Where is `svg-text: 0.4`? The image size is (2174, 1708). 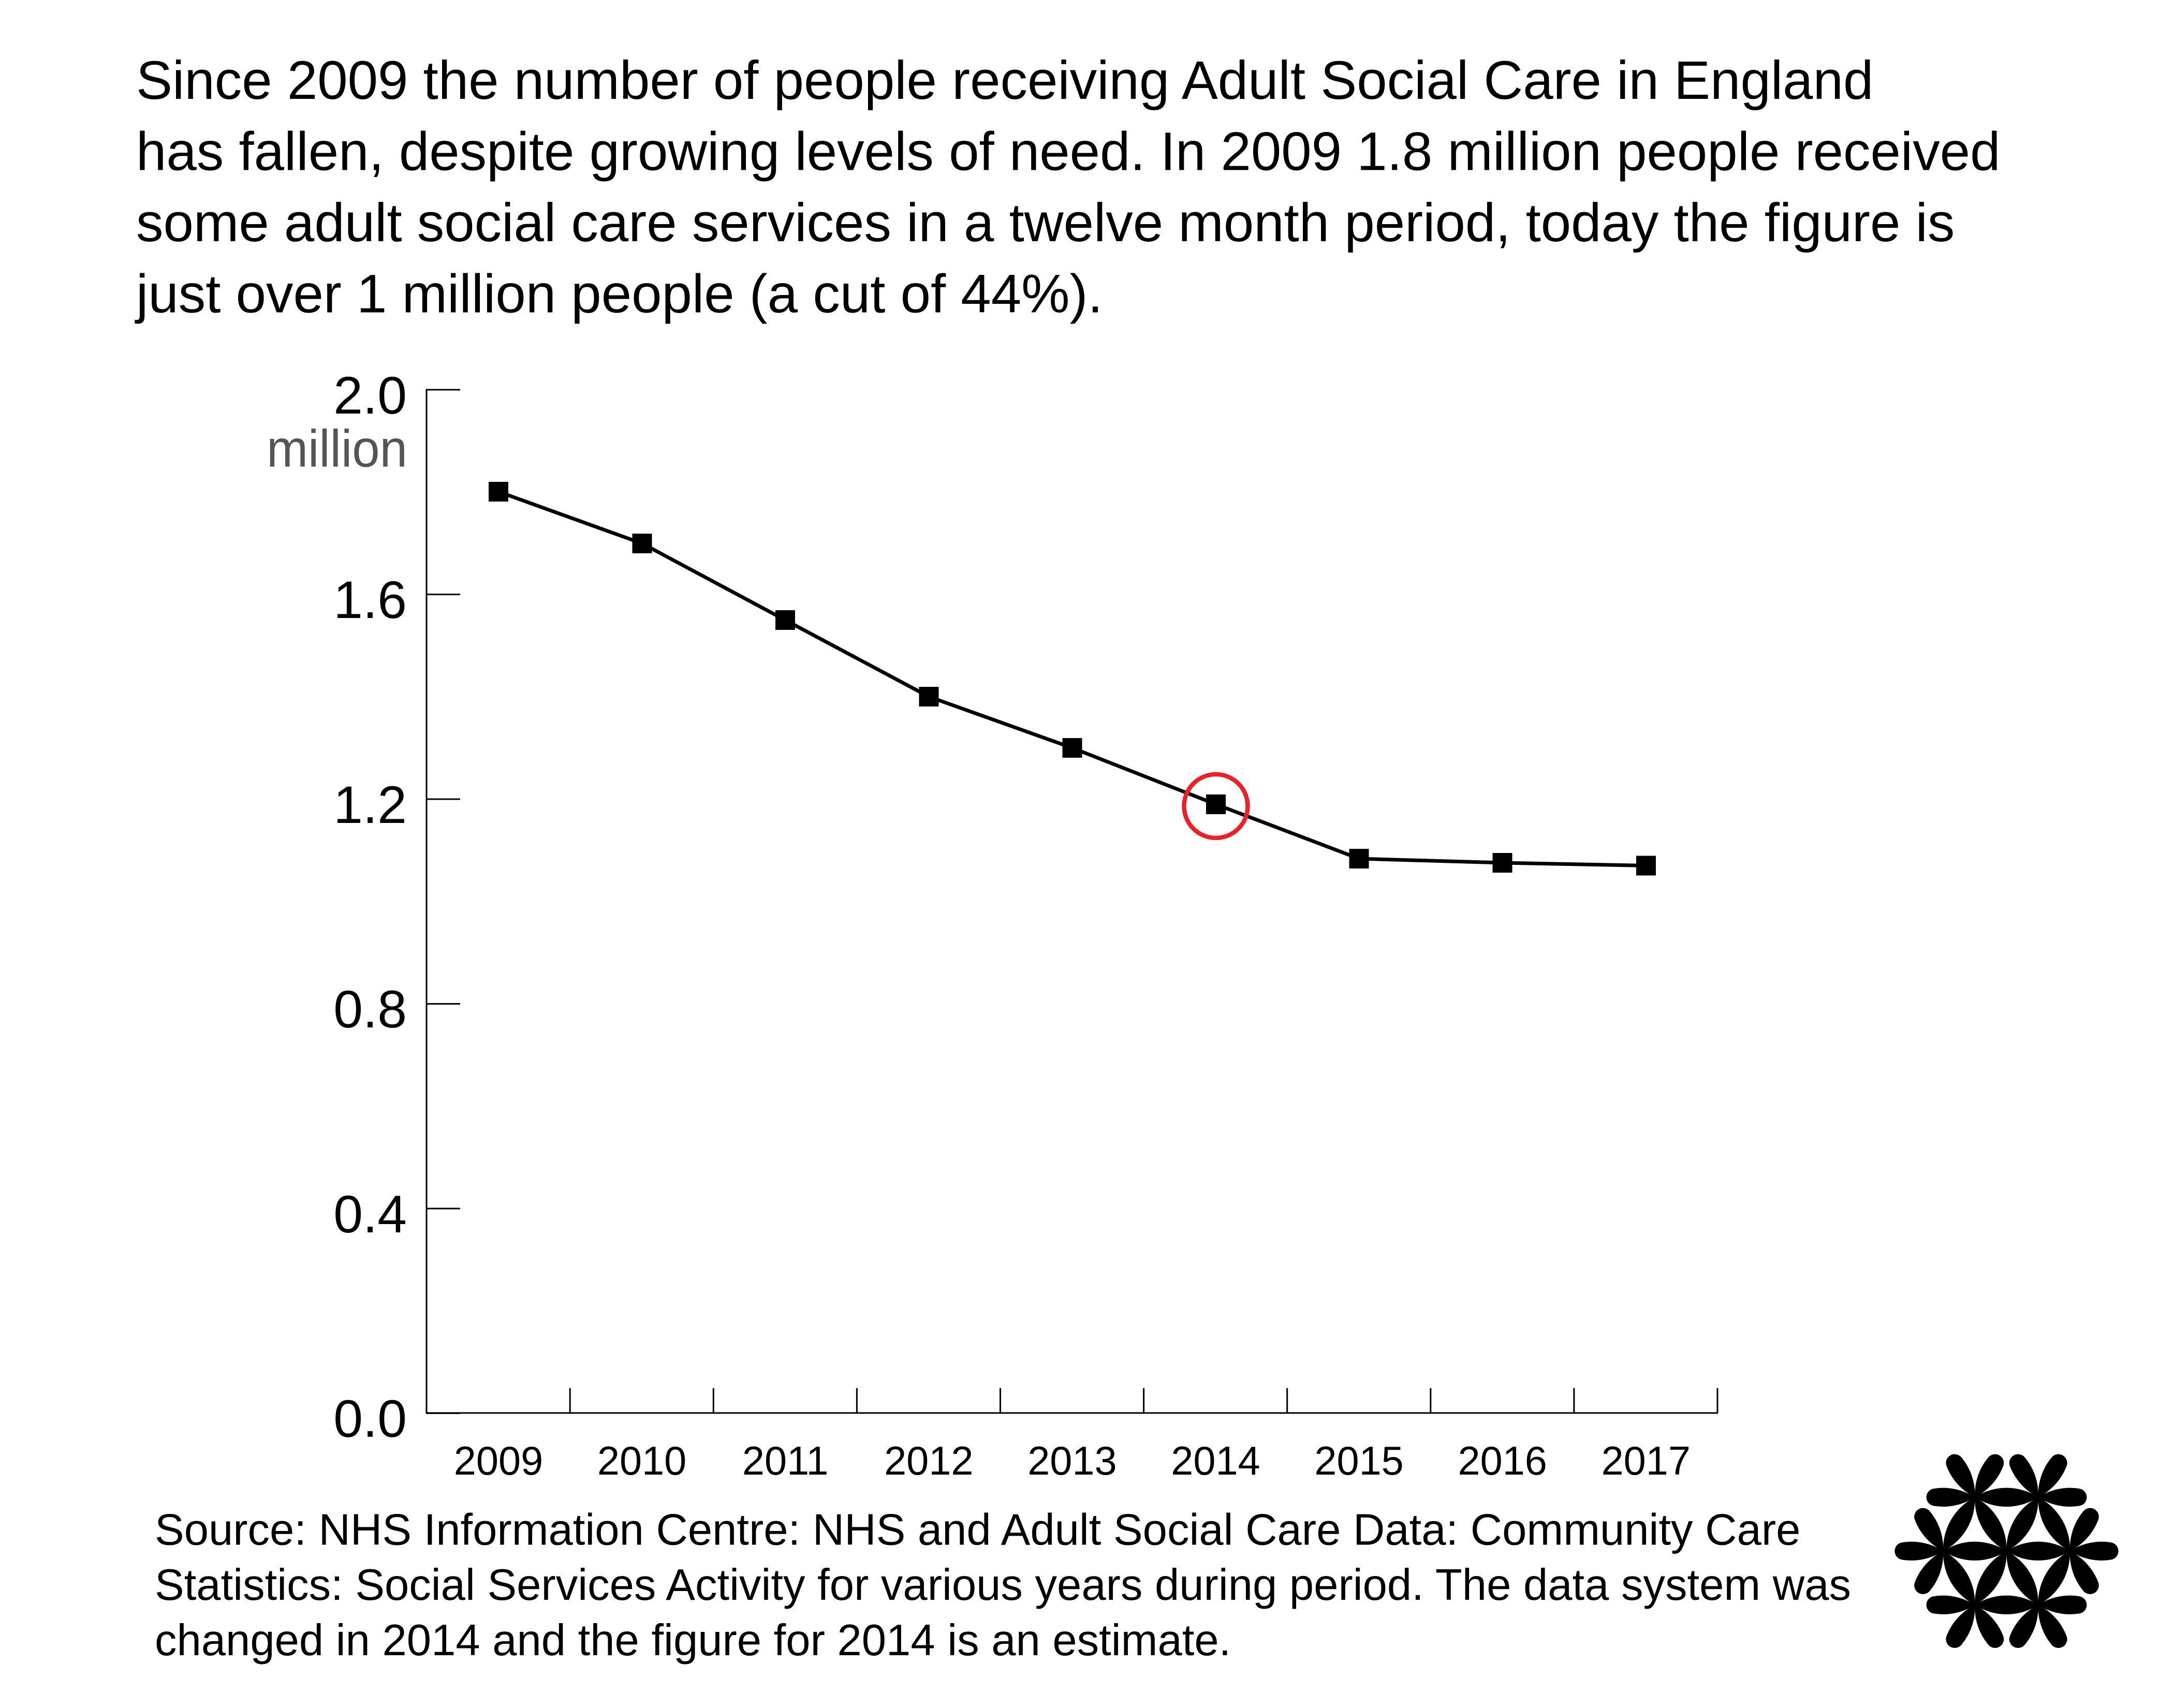
svg-text: 0.4 is located at coordinates (370, 1214).